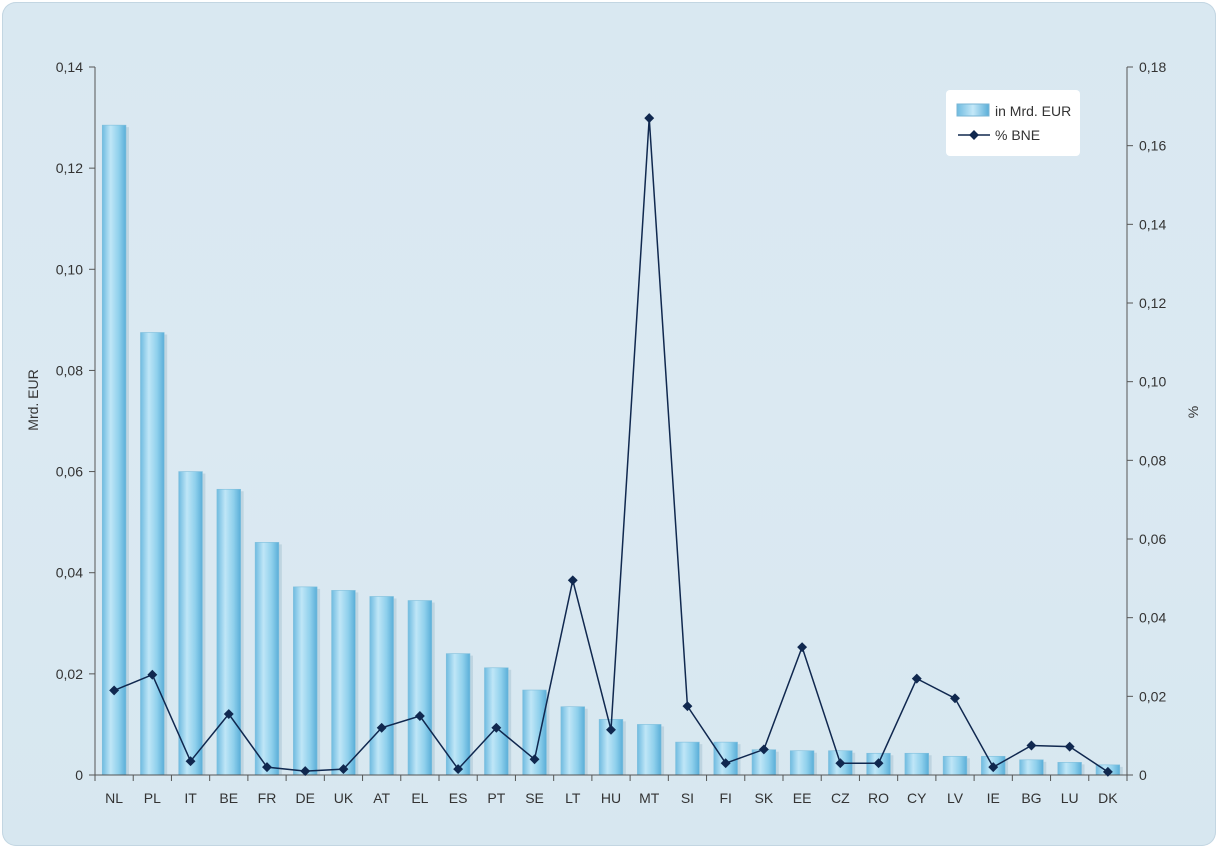 This screenshot has height=848, width=1220. I want to click on x-tick-label: EL, so click(419, 798).